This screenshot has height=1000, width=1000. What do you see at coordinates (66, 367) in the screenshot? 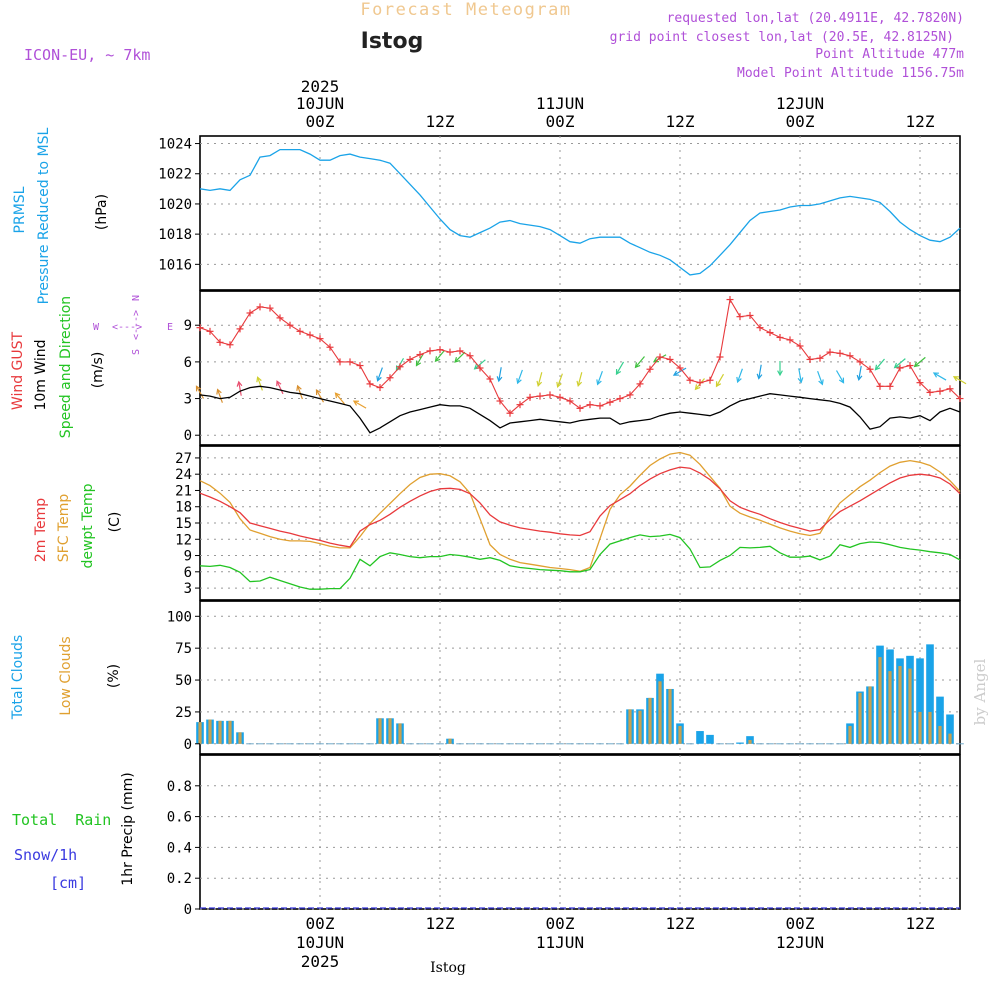
I see `wind-ylabel-dir: Speed and Direction` at bounding box center [66, 367].